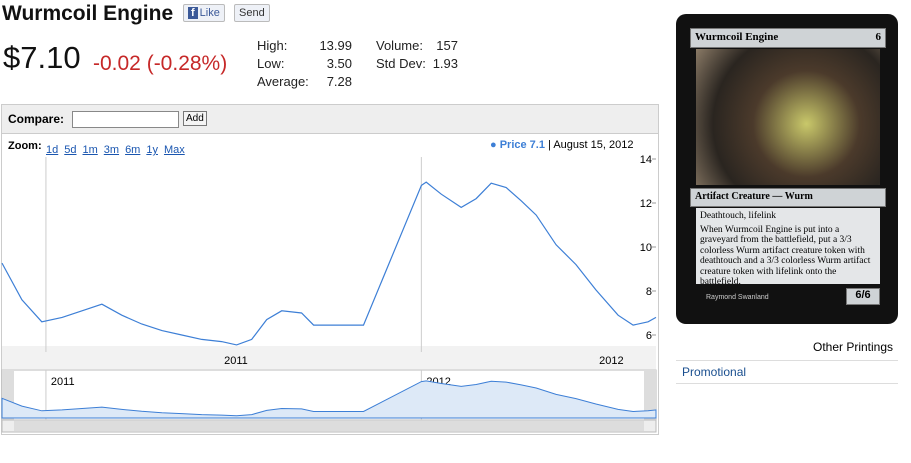  I want to click on stat: Volume: 157, so click(417, 46).